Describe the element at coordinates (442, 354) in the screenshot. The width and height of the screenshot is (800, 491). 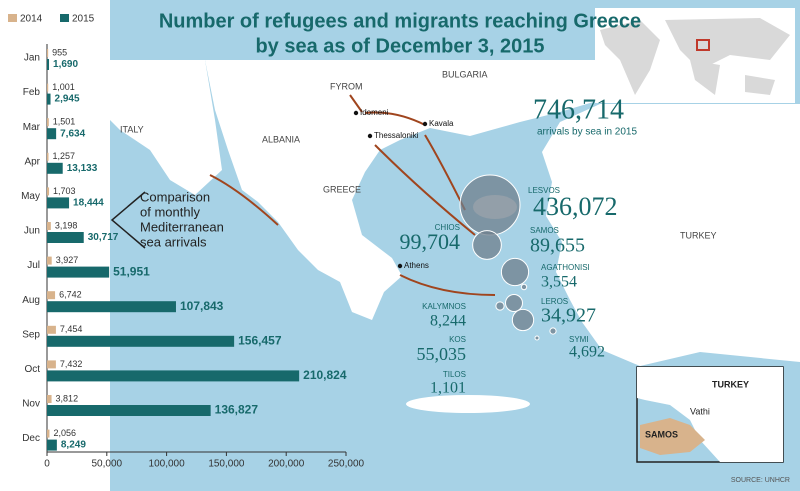
I see `island-value: 55,035` at that location.